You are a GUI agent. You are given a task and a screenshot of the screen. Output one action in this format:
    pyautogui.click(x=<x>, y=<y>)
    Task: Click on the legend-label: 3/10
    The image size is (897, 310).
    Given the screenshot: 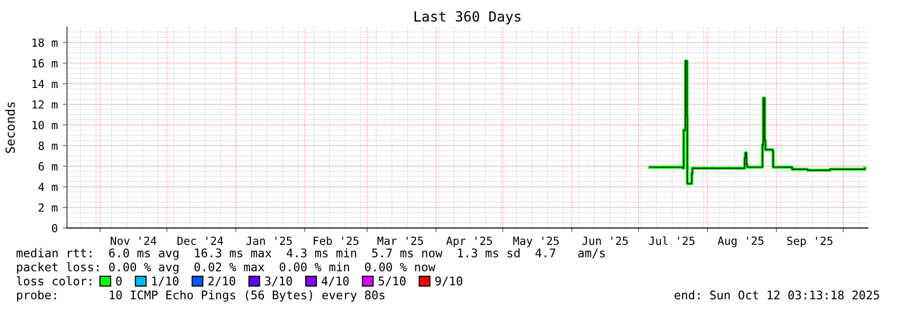 What is the action you would take?
    pyautogui.click(x=278, y=281)
    